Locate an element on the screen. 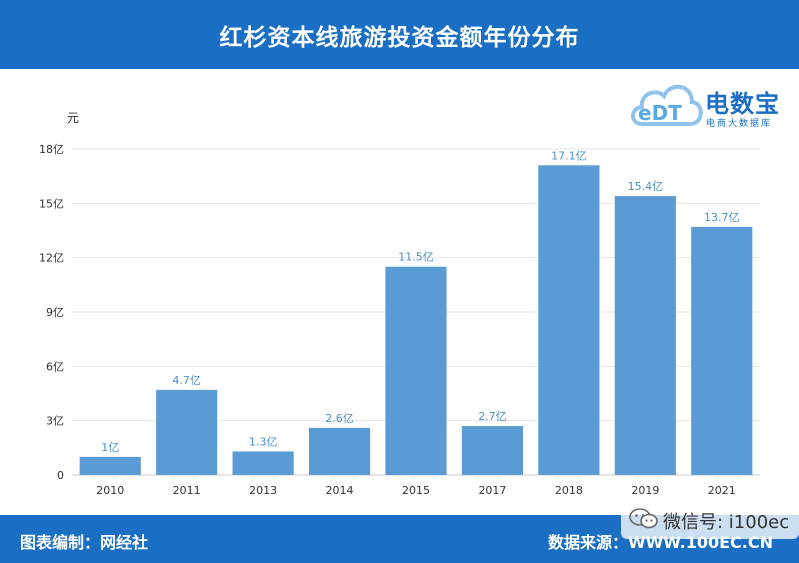  footer-credit: 图表编制：网经社 is located at coordinates (84, 542).